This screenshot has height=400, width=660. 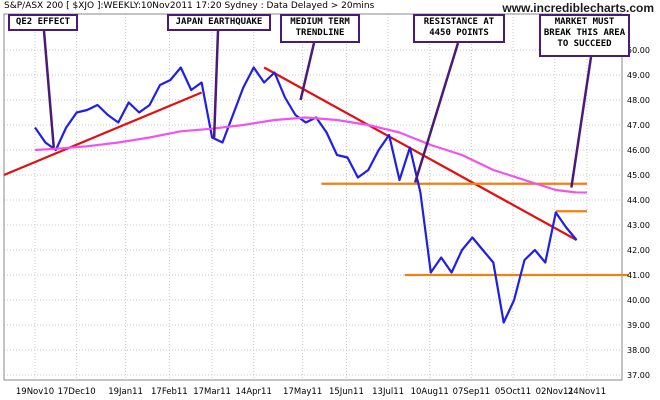 What do you see at coordinates (472, 392) in the screenshot?
I see `x-tick-label: 07Sep11` at bounding box center [472, 392].